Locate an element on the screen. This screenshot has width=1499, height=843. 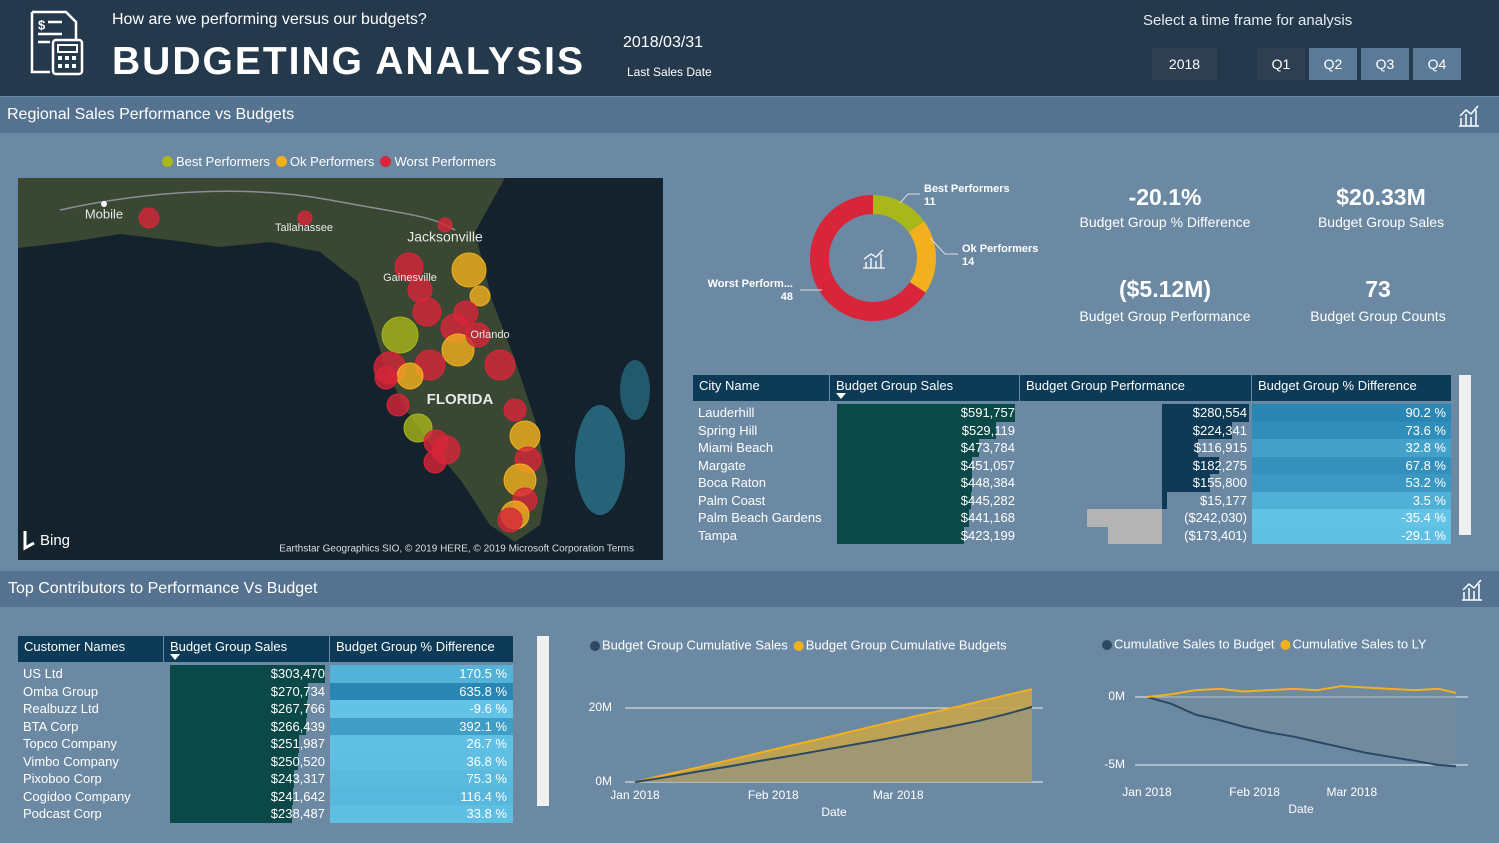
cell: ($173,401) is located at coordinates (1215, 535).